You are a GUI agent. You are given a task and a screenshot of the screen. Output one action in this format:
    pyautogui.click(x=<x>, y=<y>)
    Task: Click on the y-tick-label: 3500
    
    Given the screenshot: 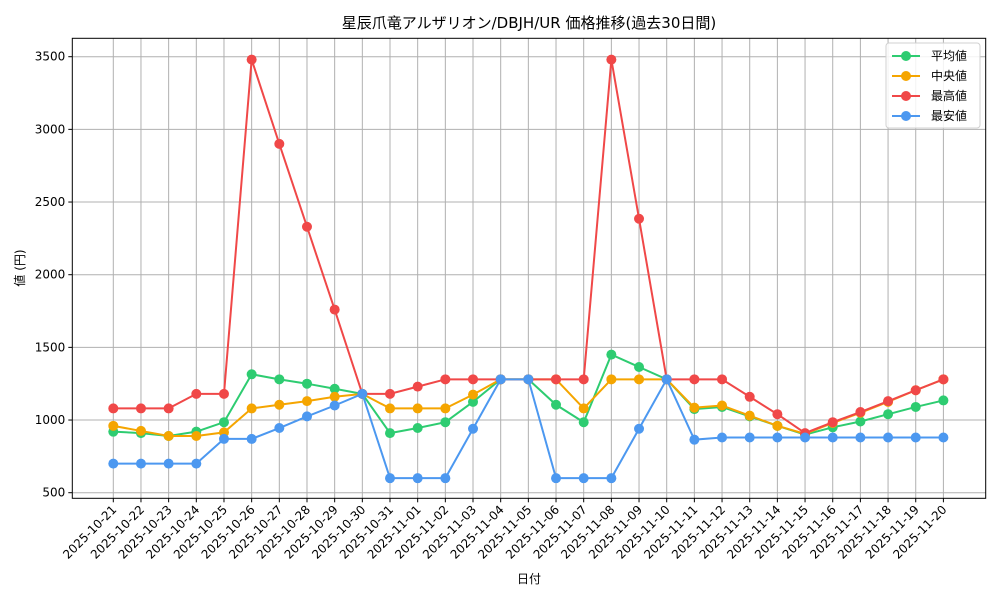 What is the action you would take?
    pyautogui.click(x=50, y=57)
    